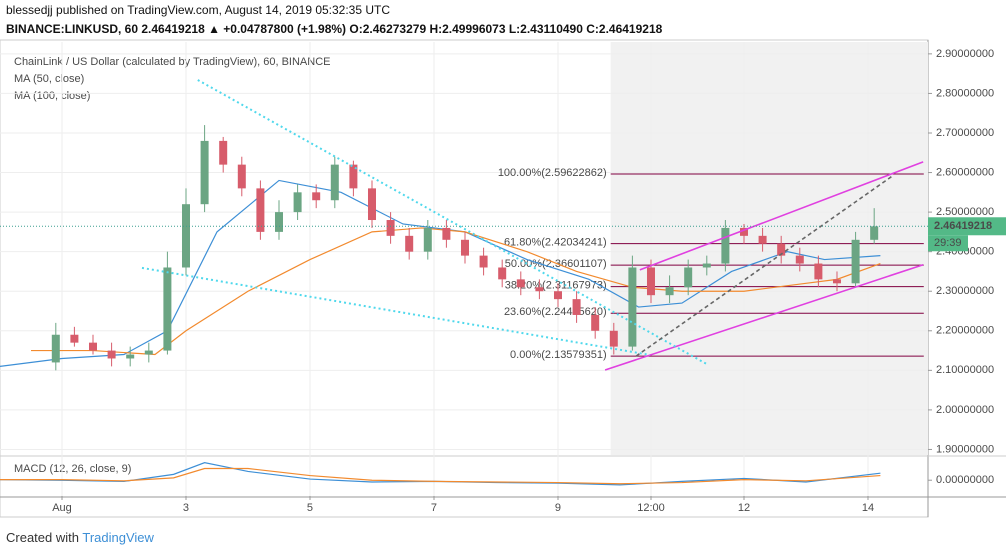 This screenshot has width=1006, height=556. Describe the element at coordinates (965, 212) in the screenshot. I see `y-tick-label: 2.50000000` at that location.